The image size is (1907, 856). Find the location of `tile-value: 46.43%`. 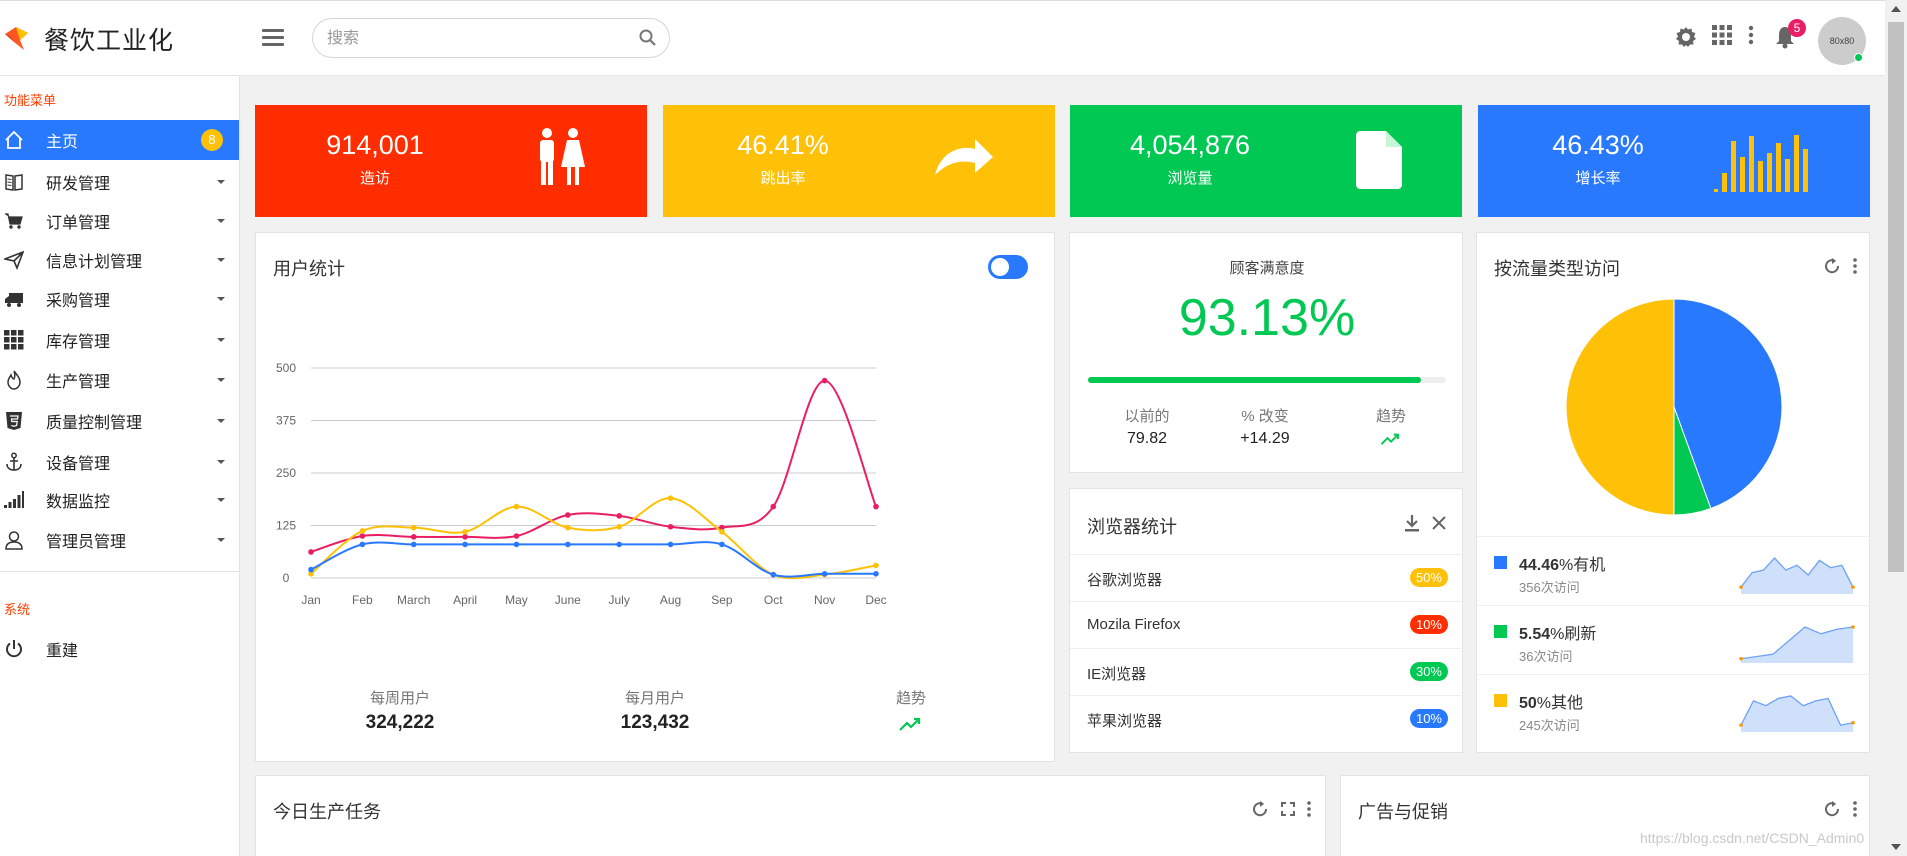

tile-value: 46.43% is located at coordinates (1598, 145).